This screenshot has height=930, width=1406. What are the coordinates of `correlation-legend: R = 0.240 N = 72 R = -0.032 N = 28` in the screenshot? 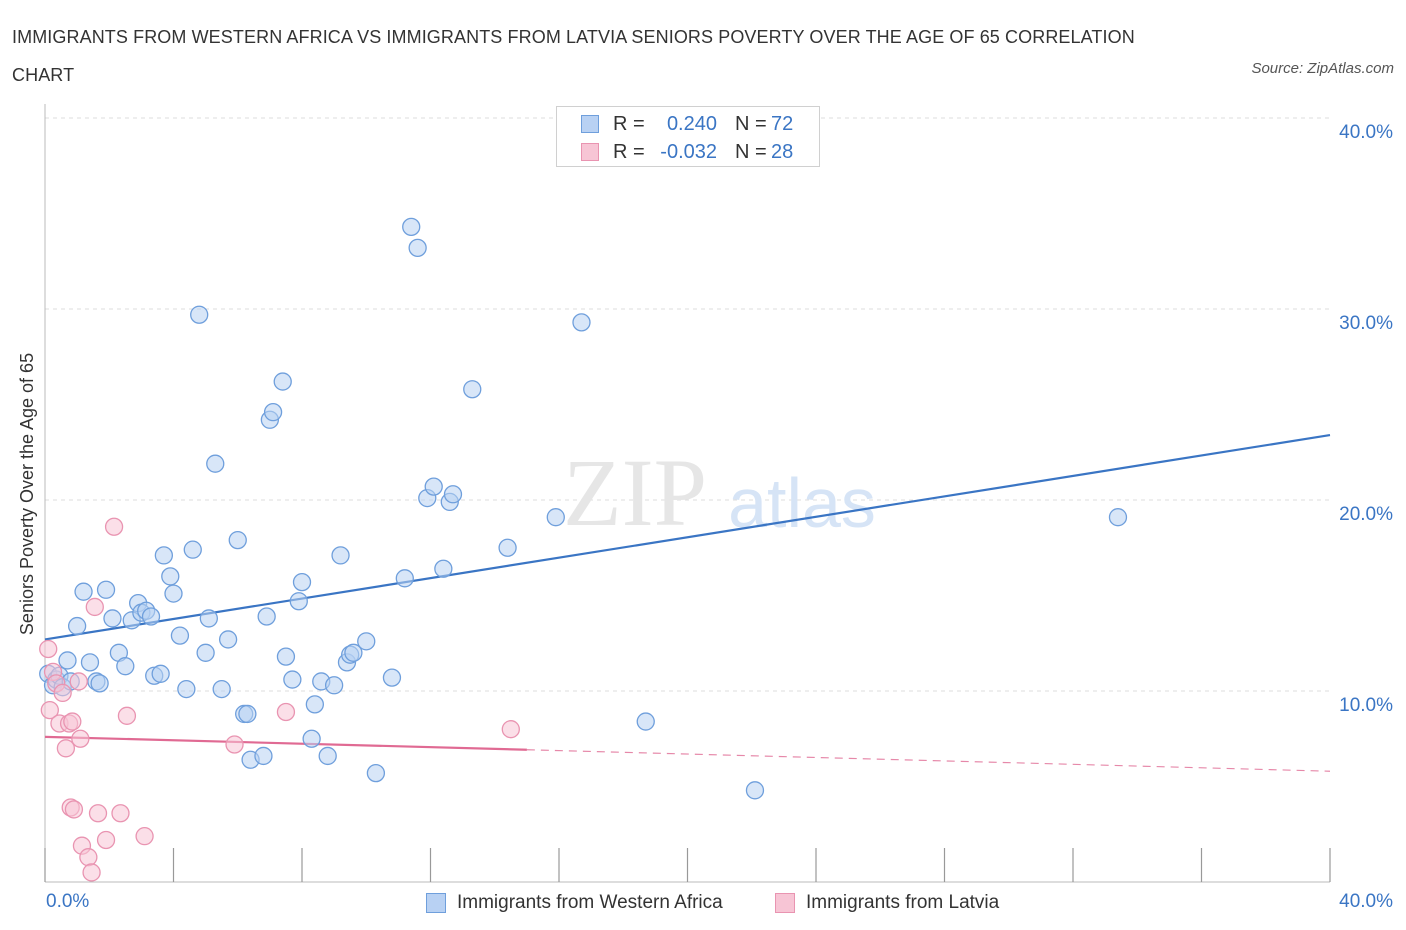 It's located at (688, 136).